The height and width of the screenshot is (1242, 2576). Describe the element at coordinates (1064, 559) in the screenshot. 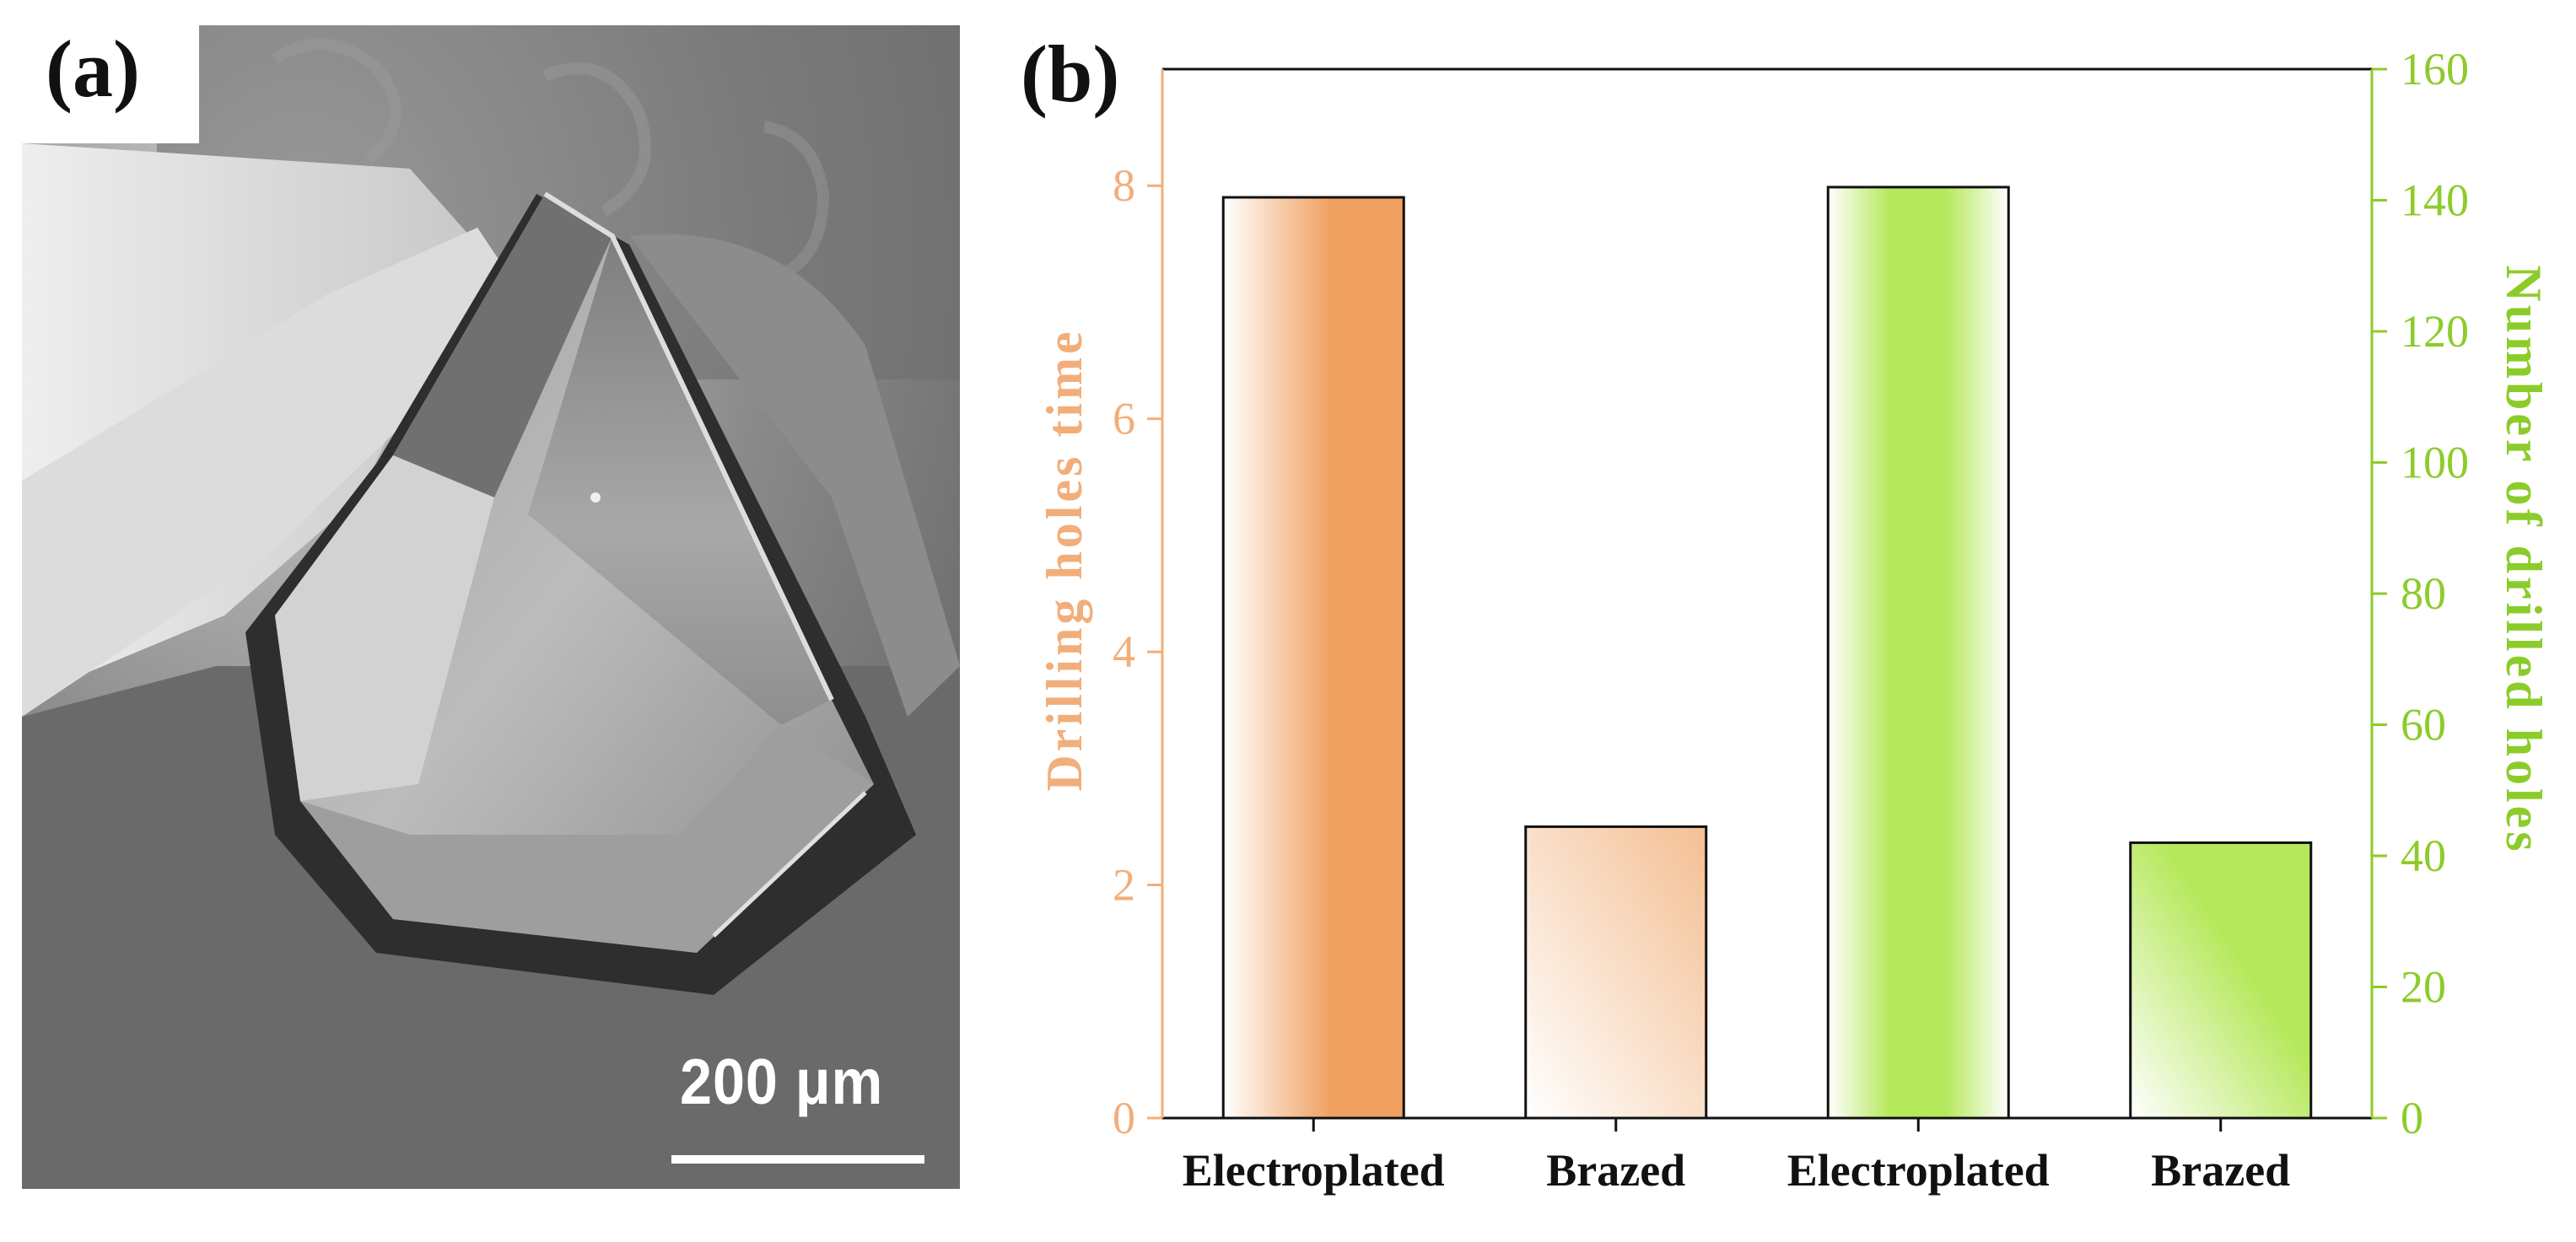

I see `left-axis-title: Drilling holes time` at that location.